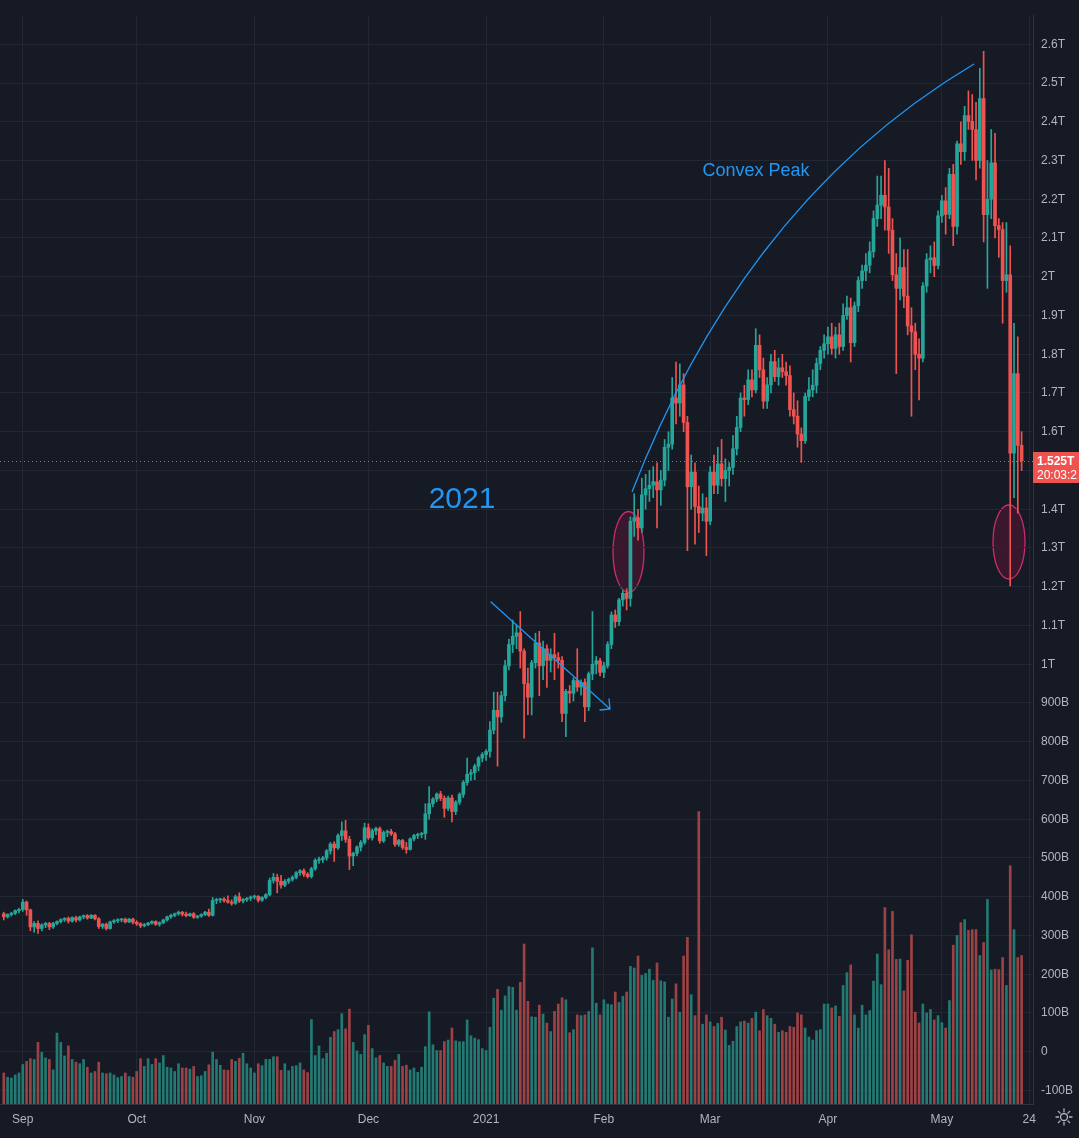 This screenshot has height=1138, width=1079. Describe the element at coordinates (1053, 508) in the screenshot. I see `y-tick-label: 1.4T` at that location.